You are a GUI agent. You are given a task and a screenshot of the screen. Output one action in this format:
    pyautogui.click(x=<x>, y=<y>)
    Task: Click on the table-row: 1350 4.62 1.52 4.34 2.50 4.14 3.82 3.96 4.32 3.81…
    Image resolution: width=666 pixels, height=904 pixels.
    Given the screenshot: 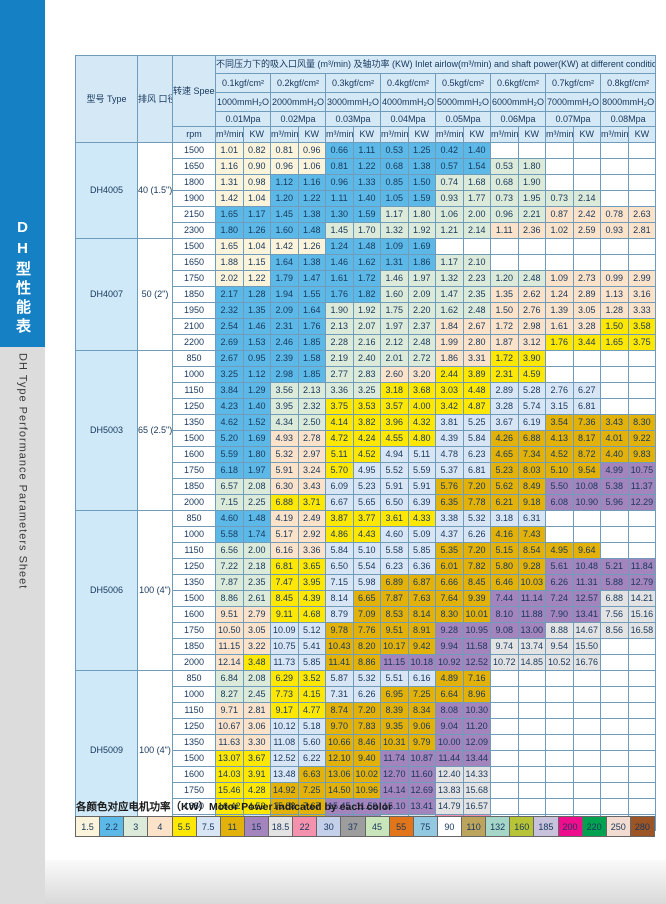 What is the action you would take?
    pyautogui.click(x=366, y=422)
    